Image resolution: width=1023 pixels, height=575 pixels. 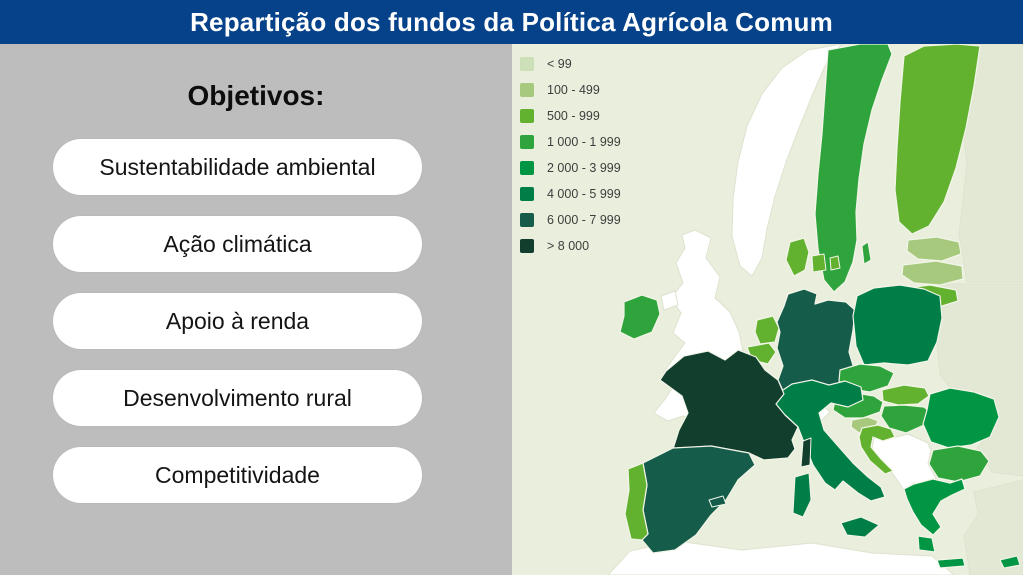 What do you see at coordinates (932, 273) in the screenshot?
I see `country-latvia` at bounding box center [932, 273].